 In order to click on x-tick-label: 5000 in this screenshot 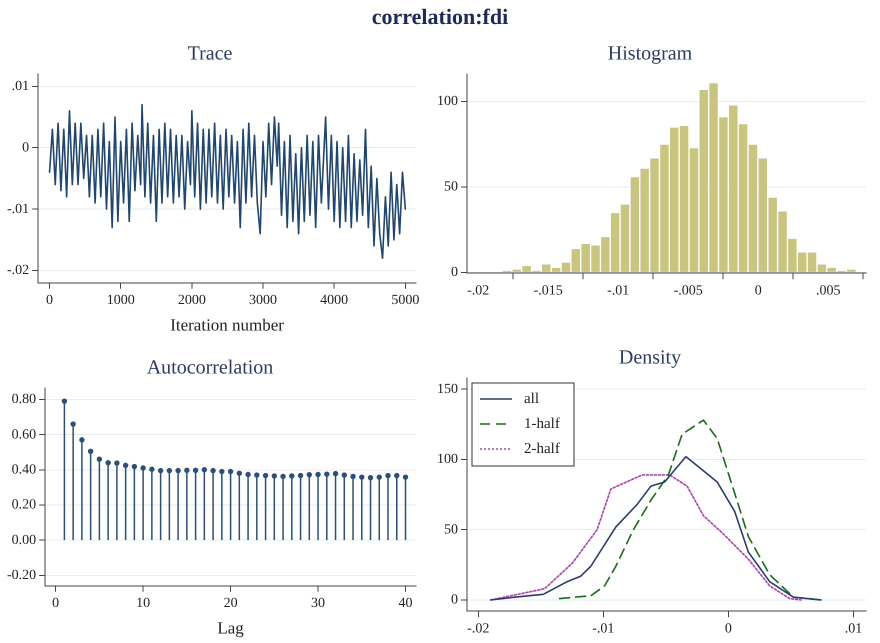, I will do `click(405, 300)`.